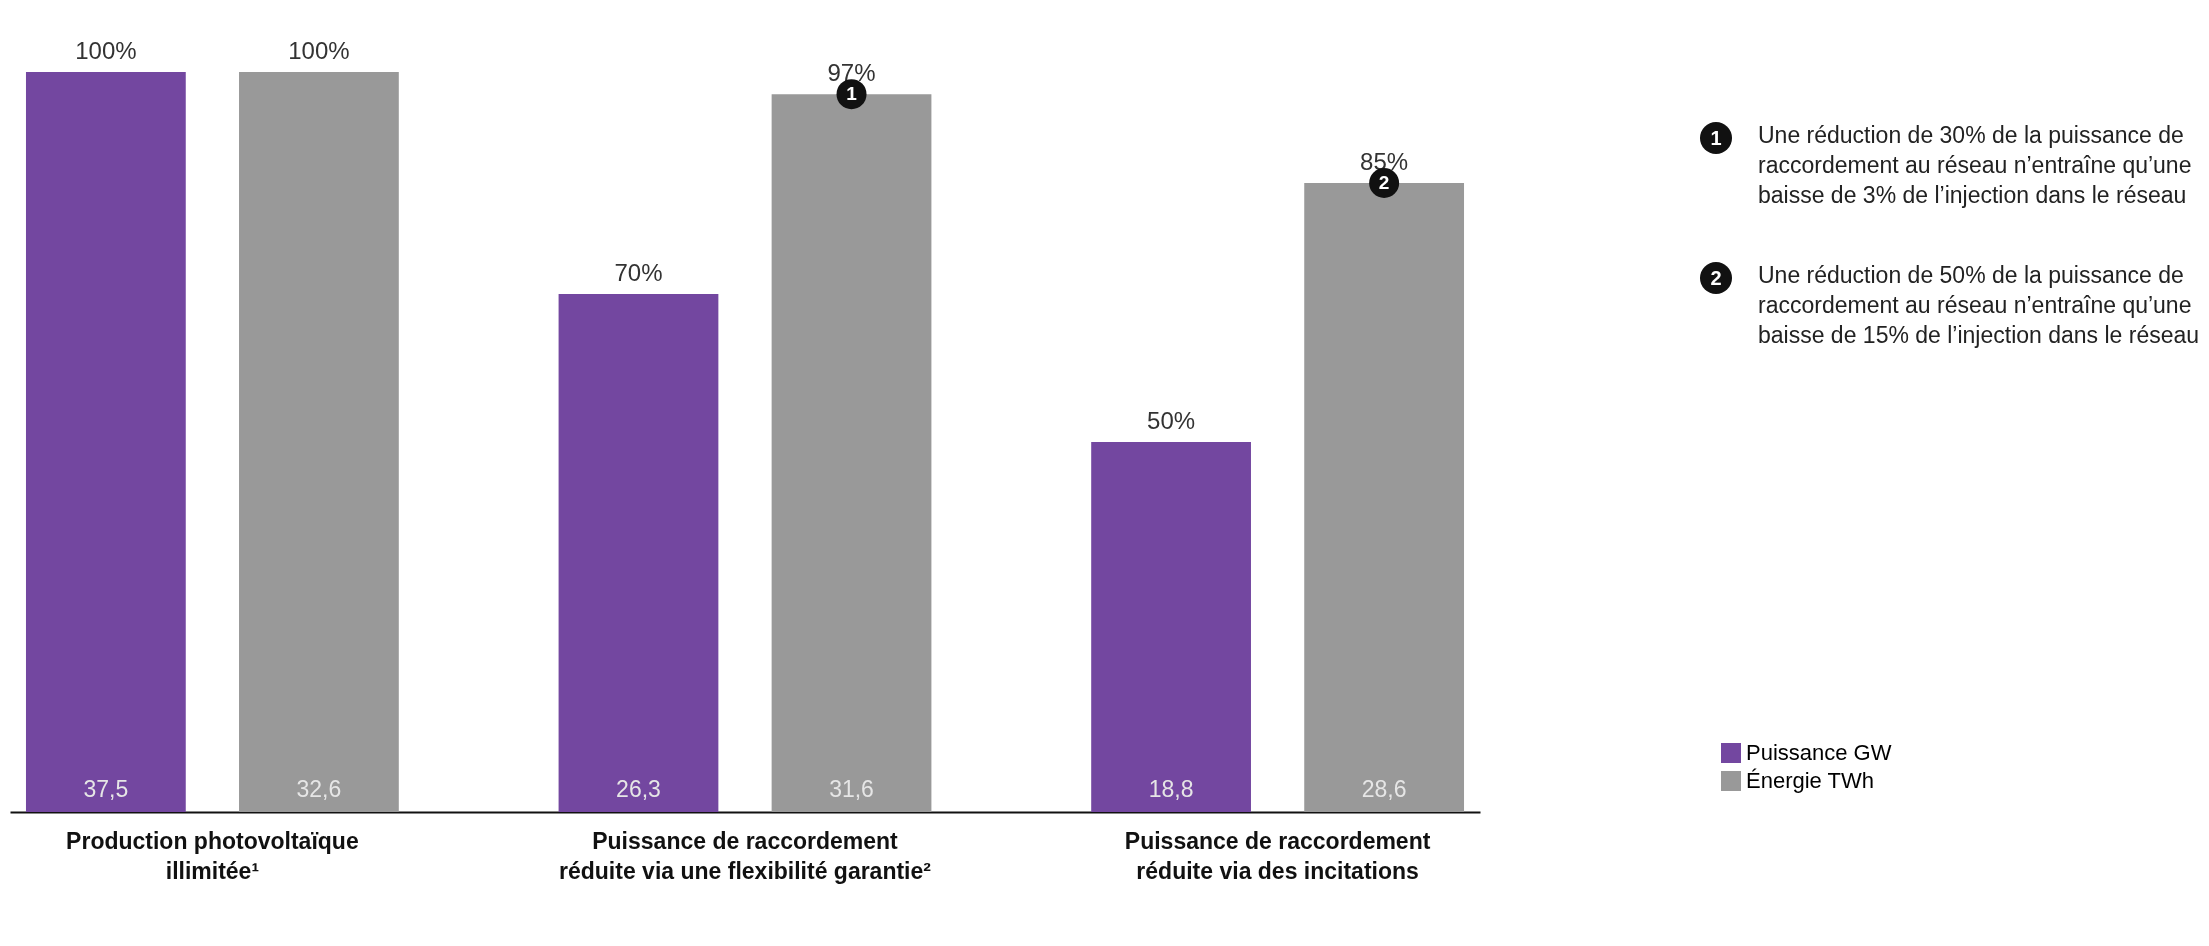 This screenshot has height=946, width=2209. Describe the element at coordinates (1975, 165) in the screenshot. I see `text: Une réduction de 30% de la puissance de raccordement au réseau n’entraîne qu’une baisse de 3% de l’injection dans le réseau` at that location.